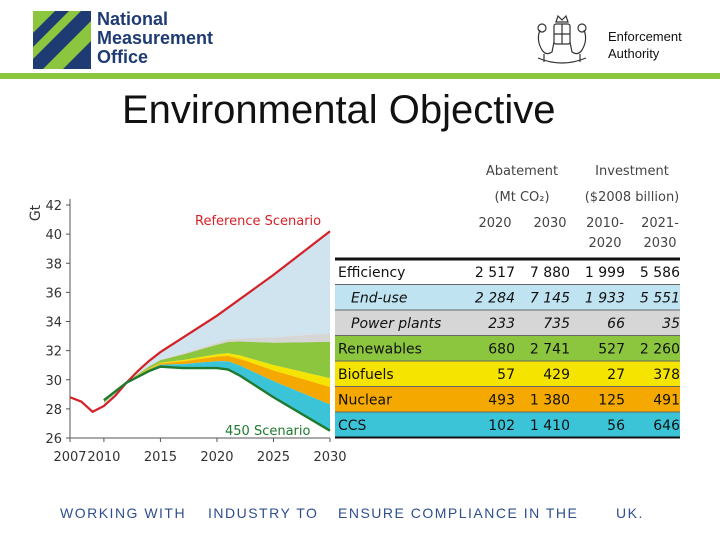  I want to click on table-row-label: Power plants, so click(396, 324).